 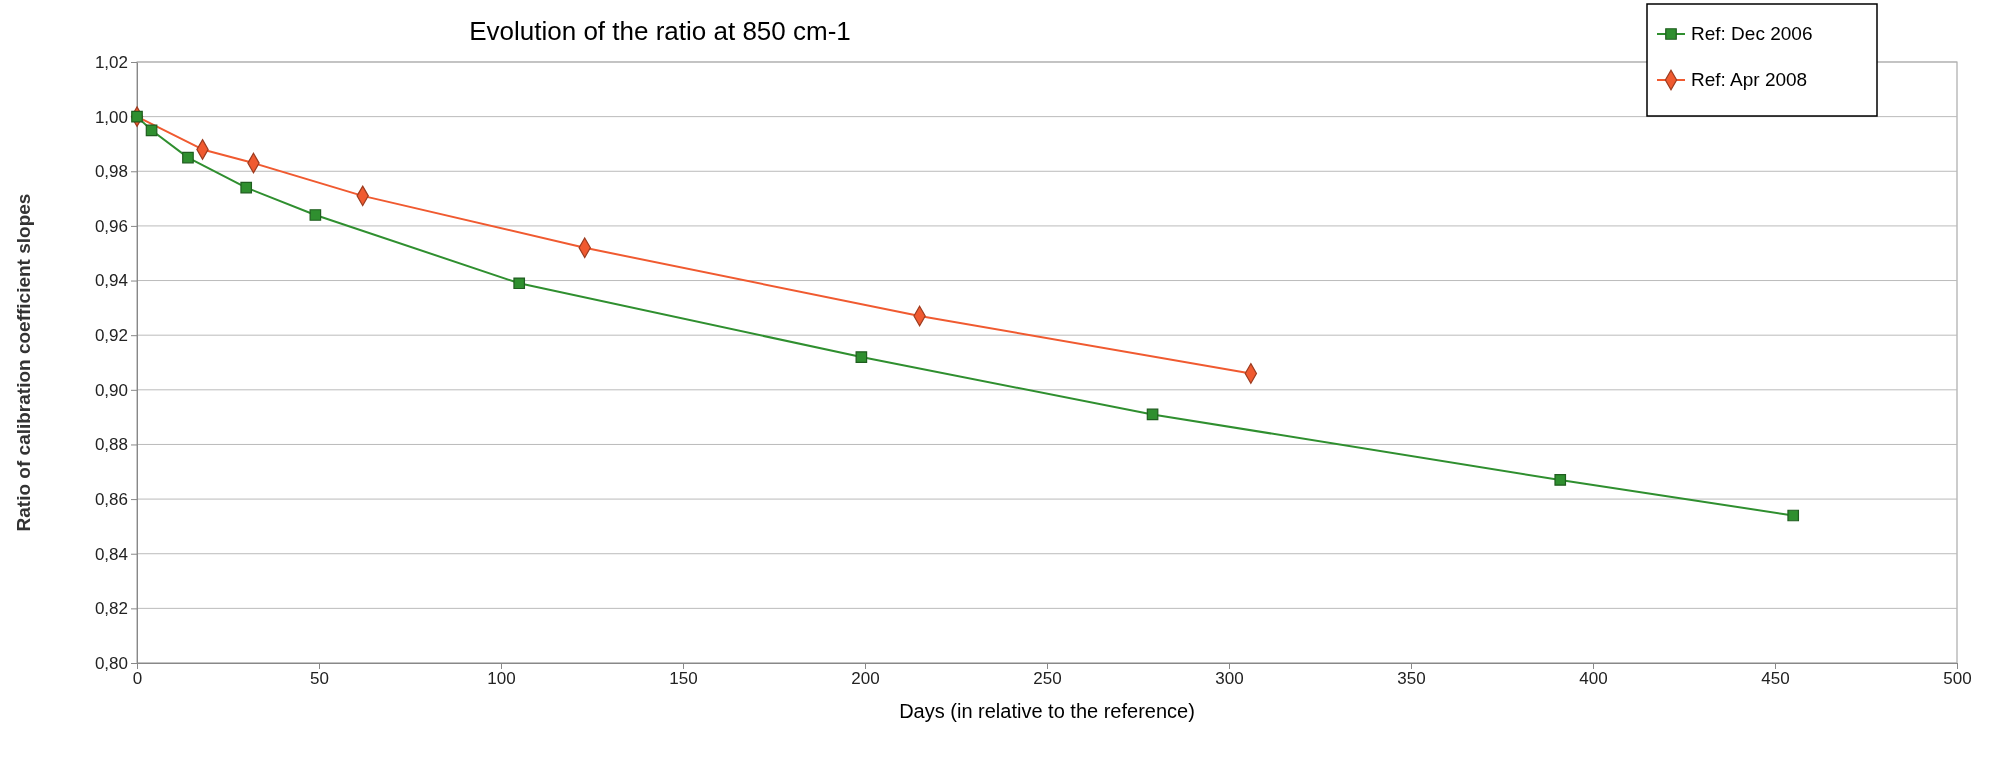 What do you see at coordinates (1047, 679) in the screenshot?
I see `x-tick-label: 250` at bounding box center [1047, 679].